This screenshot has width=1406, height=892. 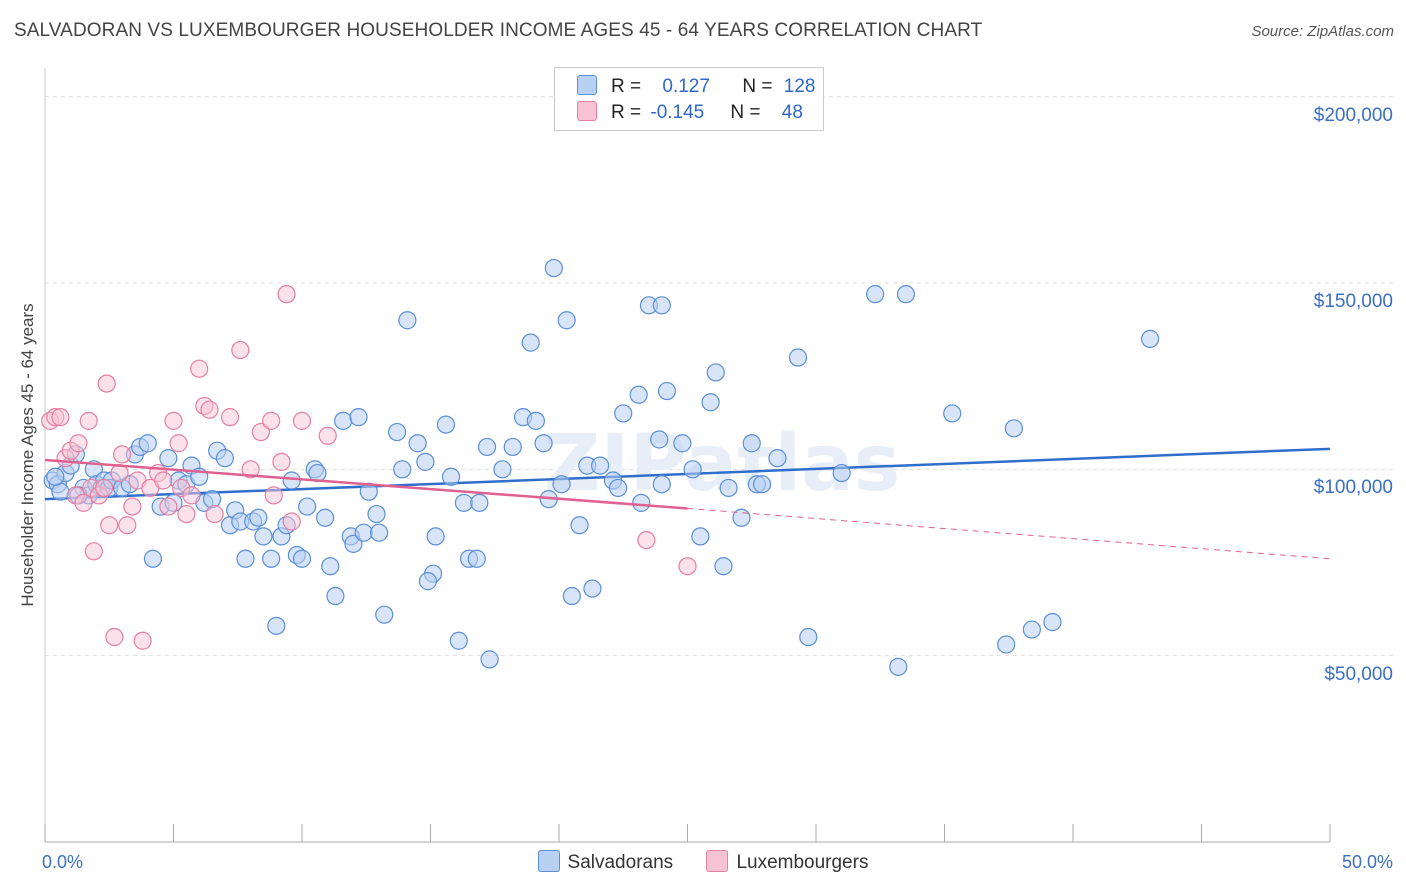 What do you see at coordinates (548, 861) in the screenshot?
I see `swatch-salvadorans` at bounding box center [548, 861].